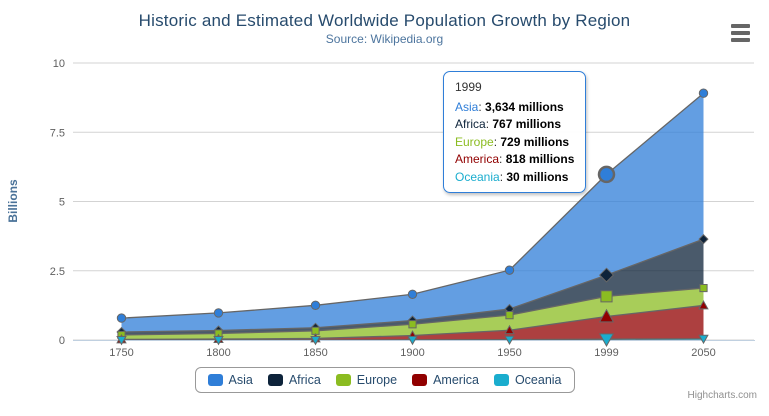 This screenshot has height=416, width=769. I want to click on y-axis-label: 0, so click(62, 341).